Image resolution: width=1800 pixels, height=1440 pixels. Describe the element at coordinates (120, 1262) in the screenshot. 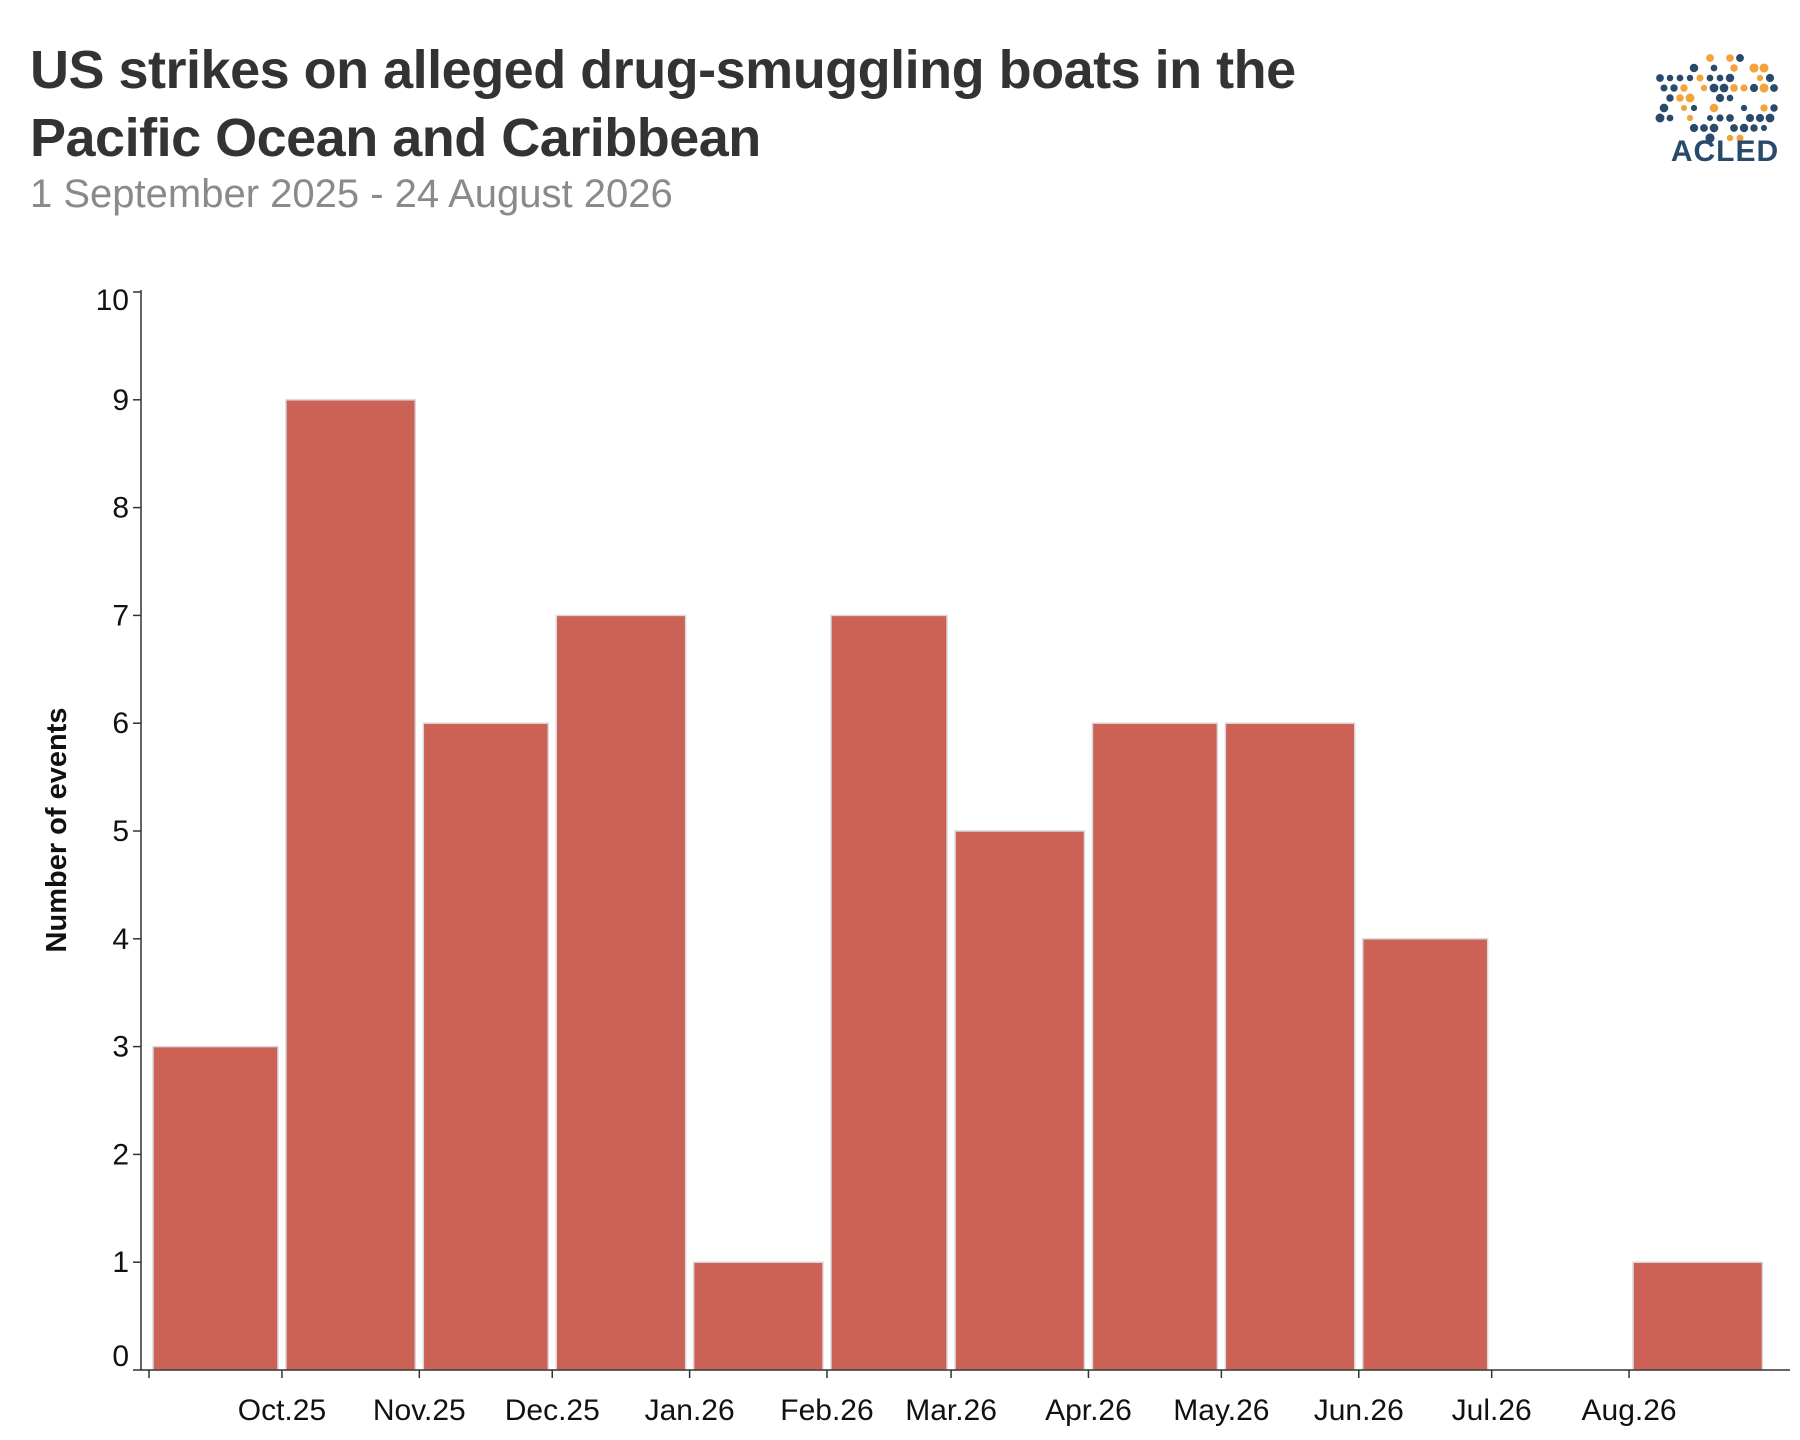

I see `y-tick-label-1: 1` at that location.